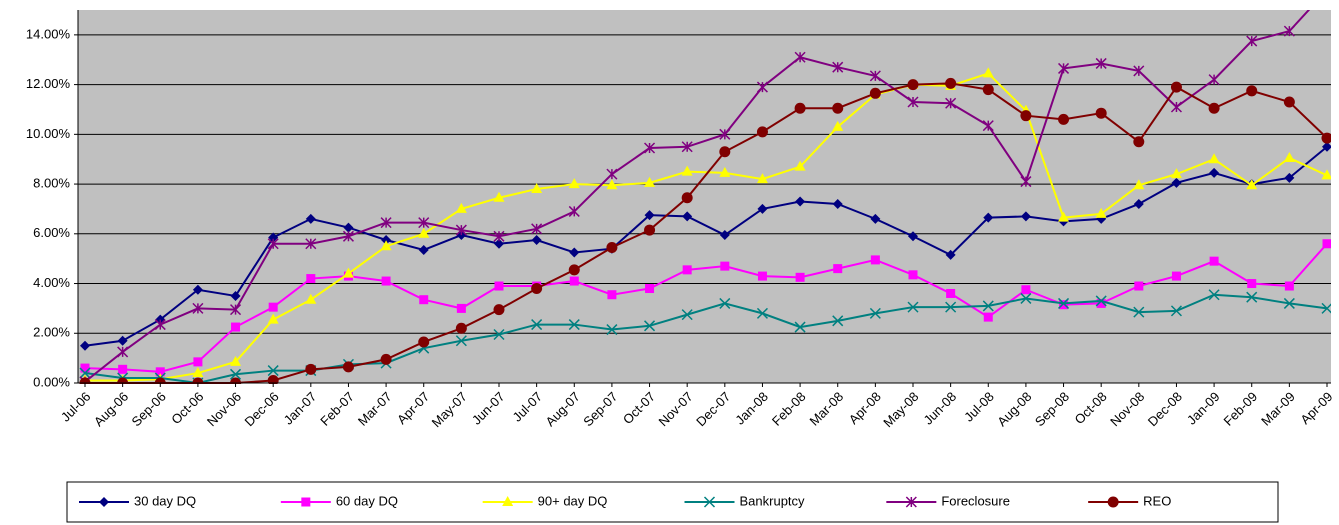 The height and width of the screenshot is (525, 1339). What do you see at coordinates (773, 500) in the screenshot?
I see `legend-label: Bankruptcy` at bounding box center [773, 500].